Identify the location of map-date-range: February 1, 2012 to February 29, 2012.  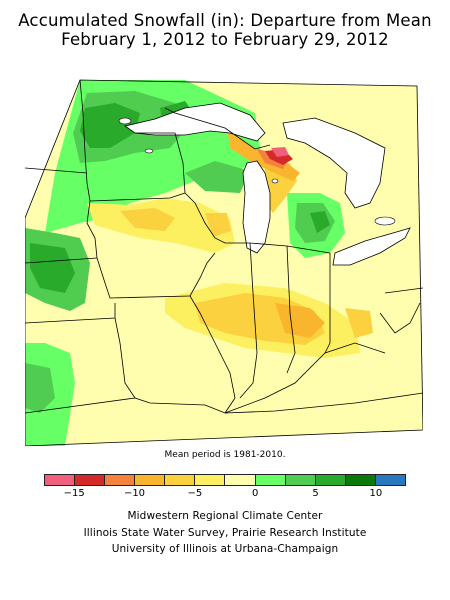
(225, 39).